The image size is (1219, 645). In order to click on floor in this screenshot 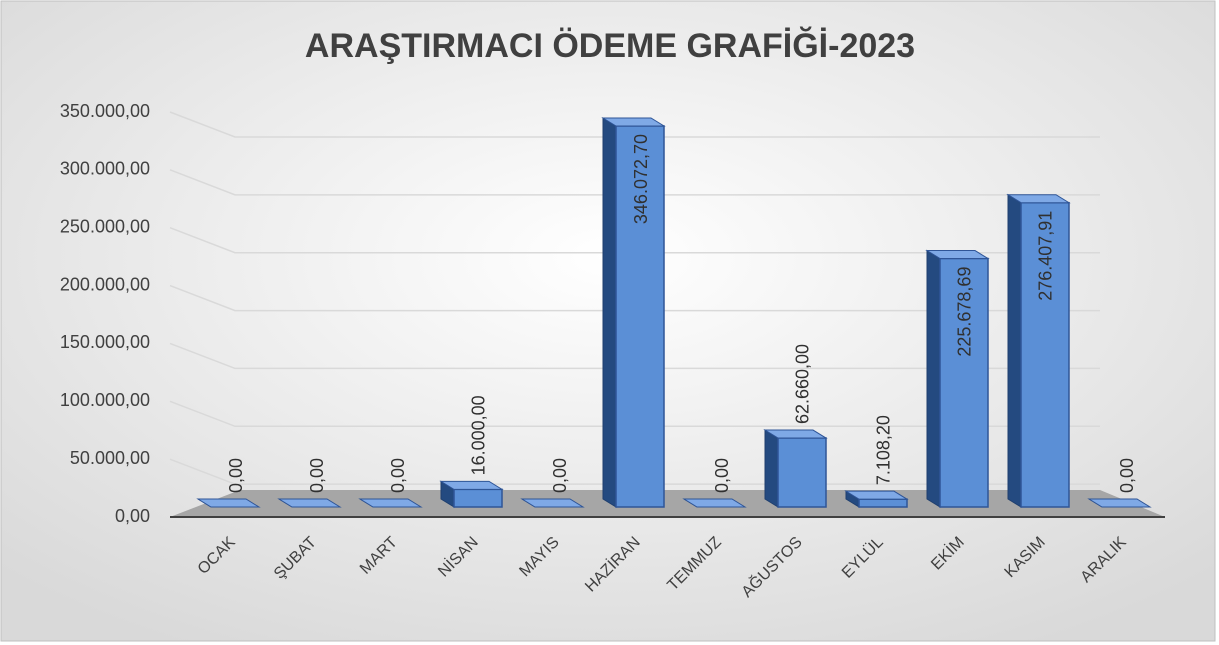, I will do `click(667, 503)`.